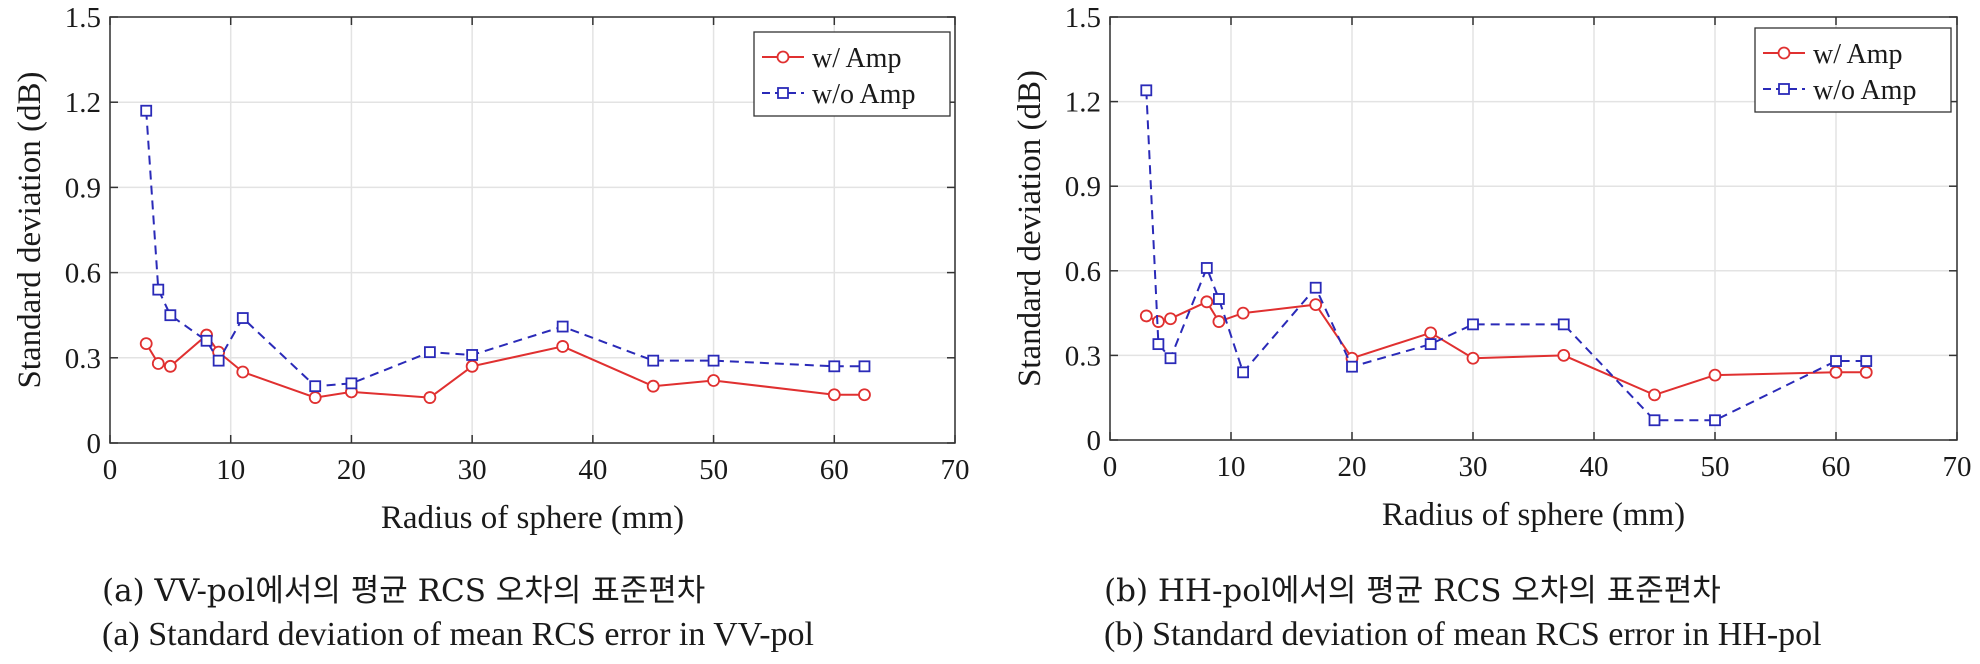 This screenshot has width=1980, height=664. What do you see at coordinates (1094, 441) in the screenshot?
I see `y-tick-label: 0` at bounding box center [1094, 441].